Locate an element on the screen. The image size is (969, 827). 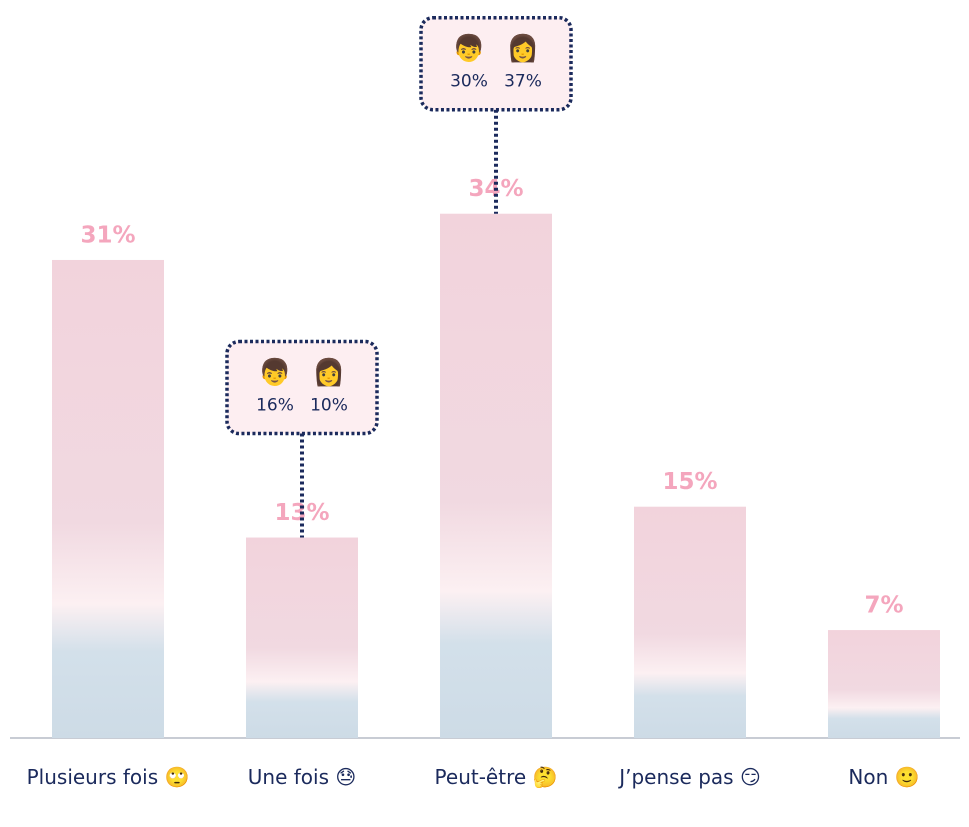
x-tick-label: Peut-être 🤔 is located at coordinates (496, 777).